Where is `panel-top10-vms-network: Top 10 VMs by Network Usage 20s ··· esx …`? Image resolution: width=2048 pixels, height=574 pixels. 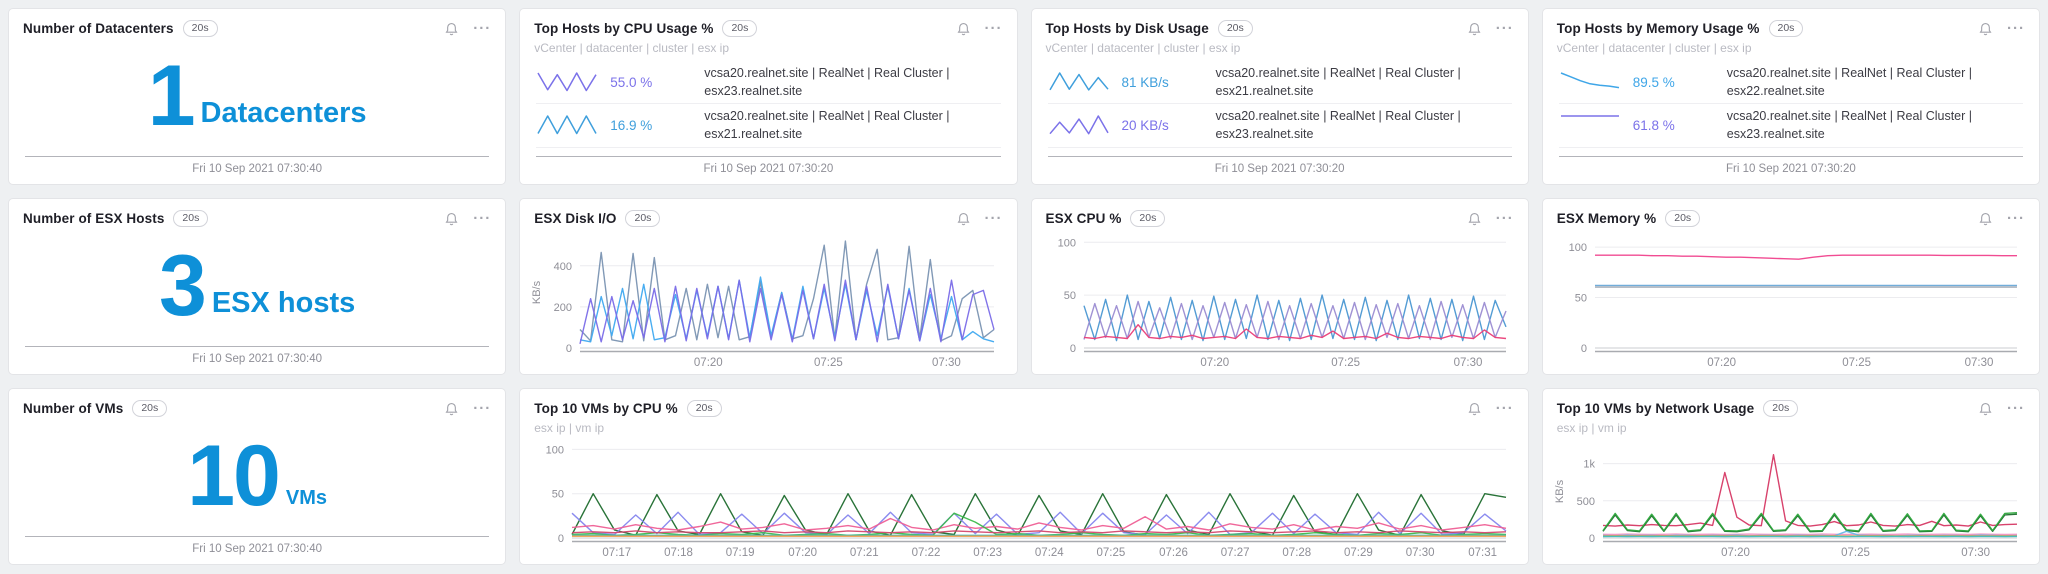
panel-top10-vms-network: Top 10 VMs by Network Usage 20s ··· esx … is located at coordinates (1790, 476).